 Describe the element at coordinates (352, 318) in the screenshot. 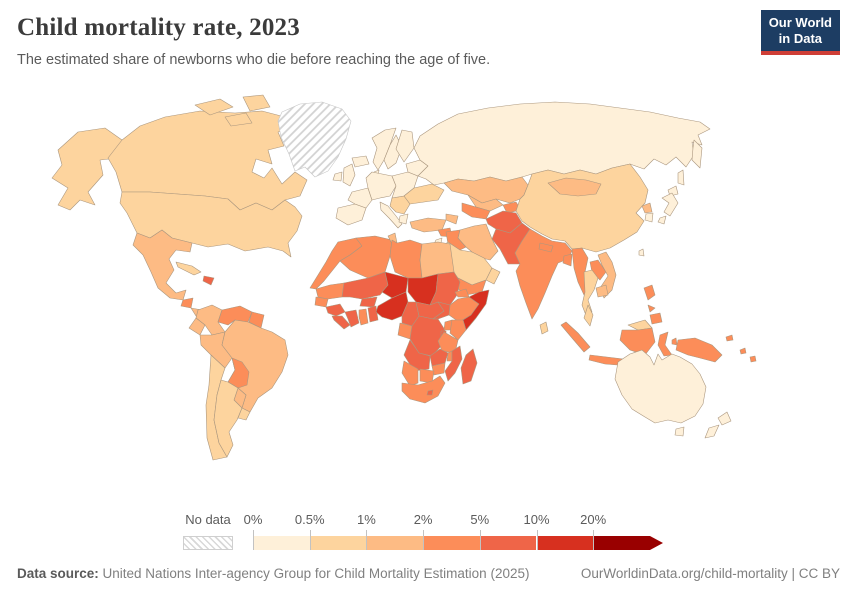

I see `country-cote-divoire` at that location.